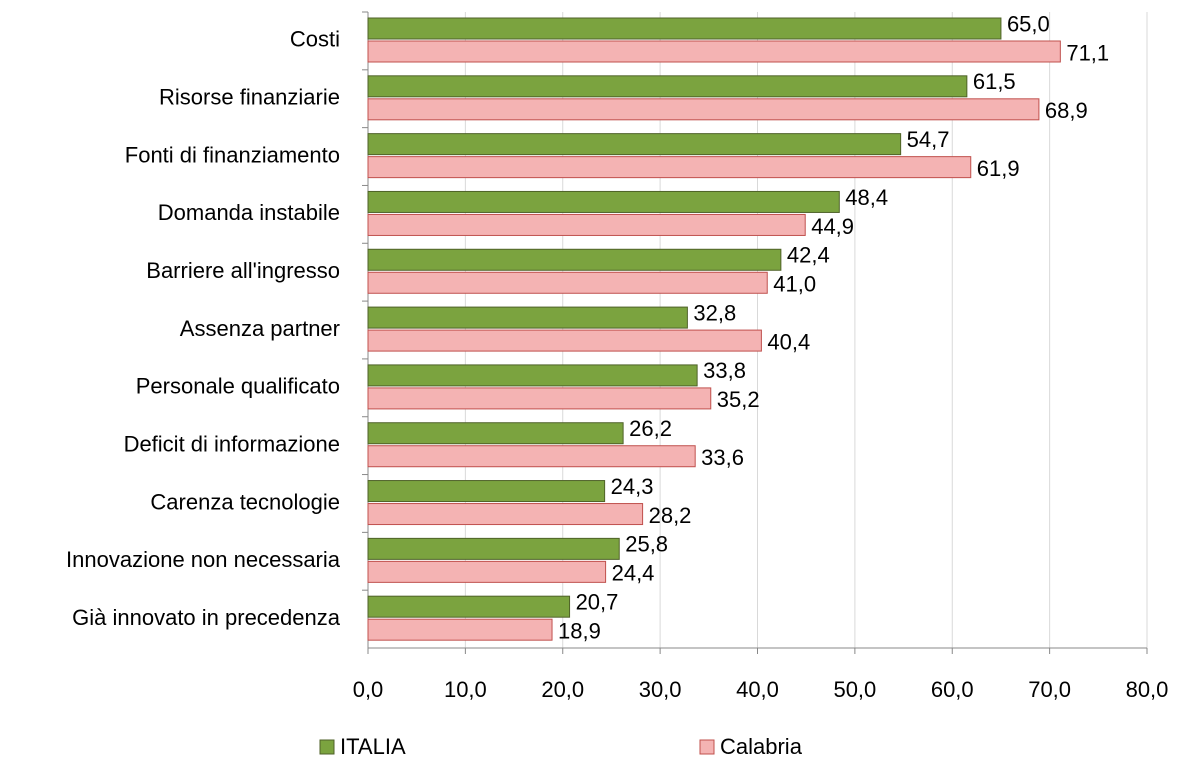 The height and width of the screenshot is (761, 1178). What do you see at coordinates (670, 515) in the screenshot?
I see `value-label: 28,2` at bounding box center [670, 515].